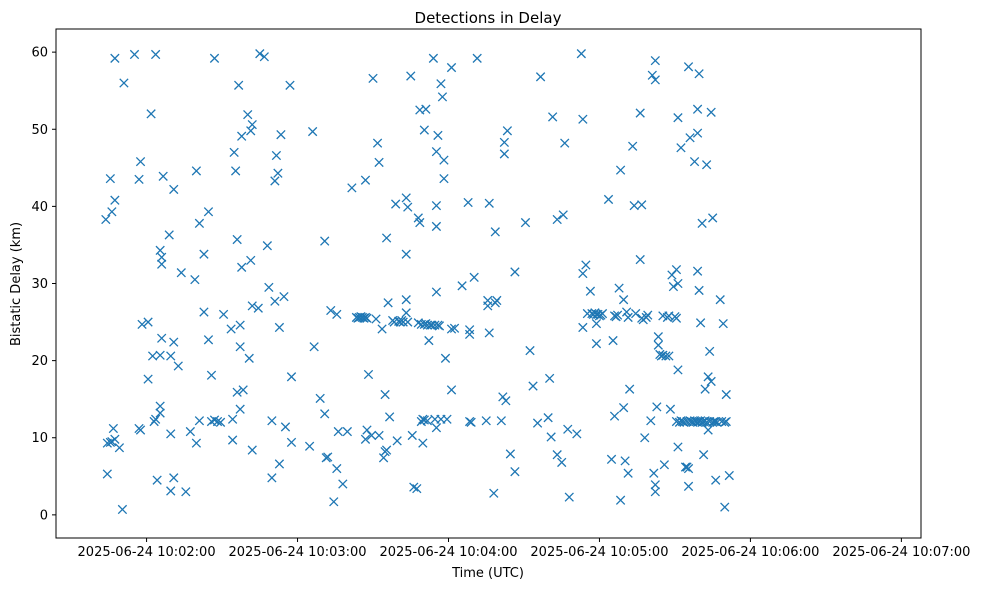 The height and width of the screenshot is (590, 988). I want to click on y-tick-label: 10, so click(39, 438).